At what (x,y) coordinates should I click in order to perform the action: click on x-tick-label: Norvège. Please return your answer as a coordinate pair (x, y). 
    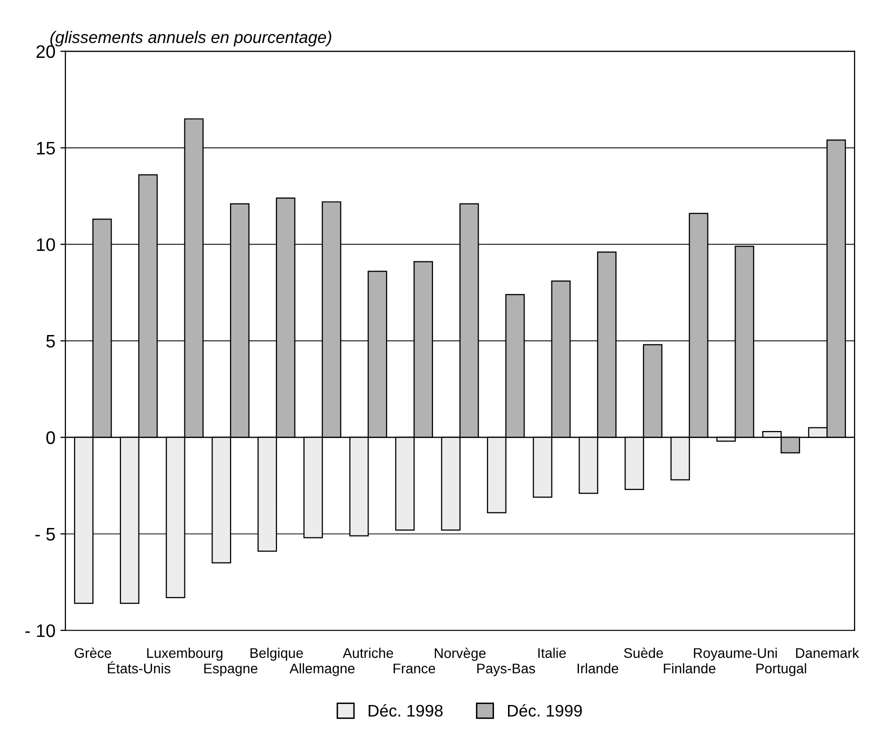
    Looking at the image, I should click on (460, 654).